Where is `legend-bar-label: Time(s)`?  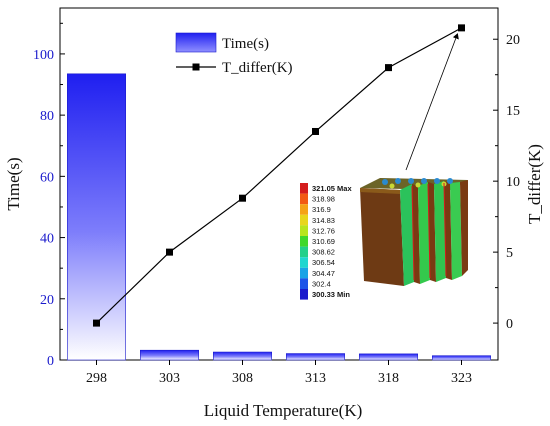
legend-bar-label: Time(s) is located at coordinates (245, 44).